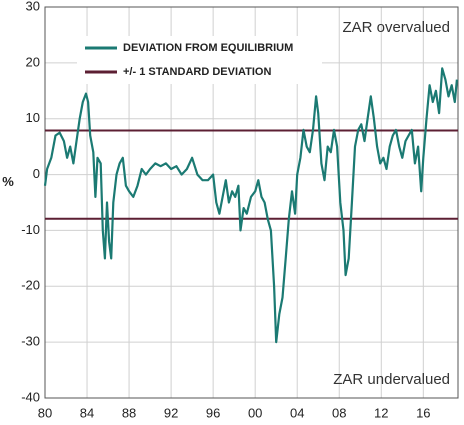 The image size is (464, 425). Describe the element at coordinates (33, 117) in the screenshot. I see `y-tick-label: 10` at that location.